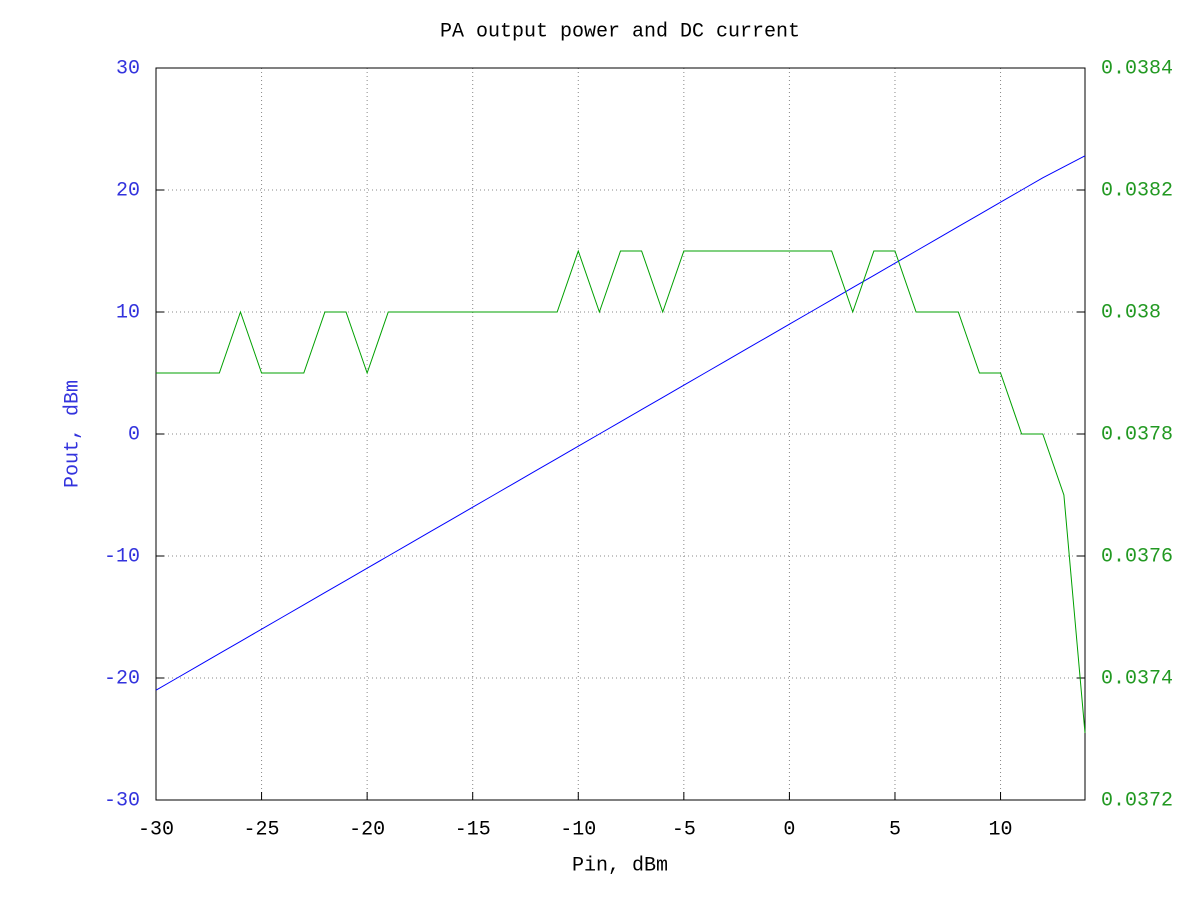 The image size is (1200, 900). I want to click on y-tick-label: 10, so click(128, 312).